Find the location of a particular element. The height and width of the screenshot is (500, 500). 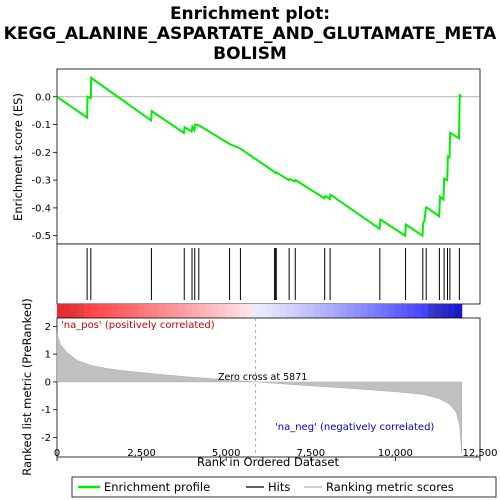

metric-ylabel: Ranked list metric (PreRanked) is located at coordinates (27, 387).